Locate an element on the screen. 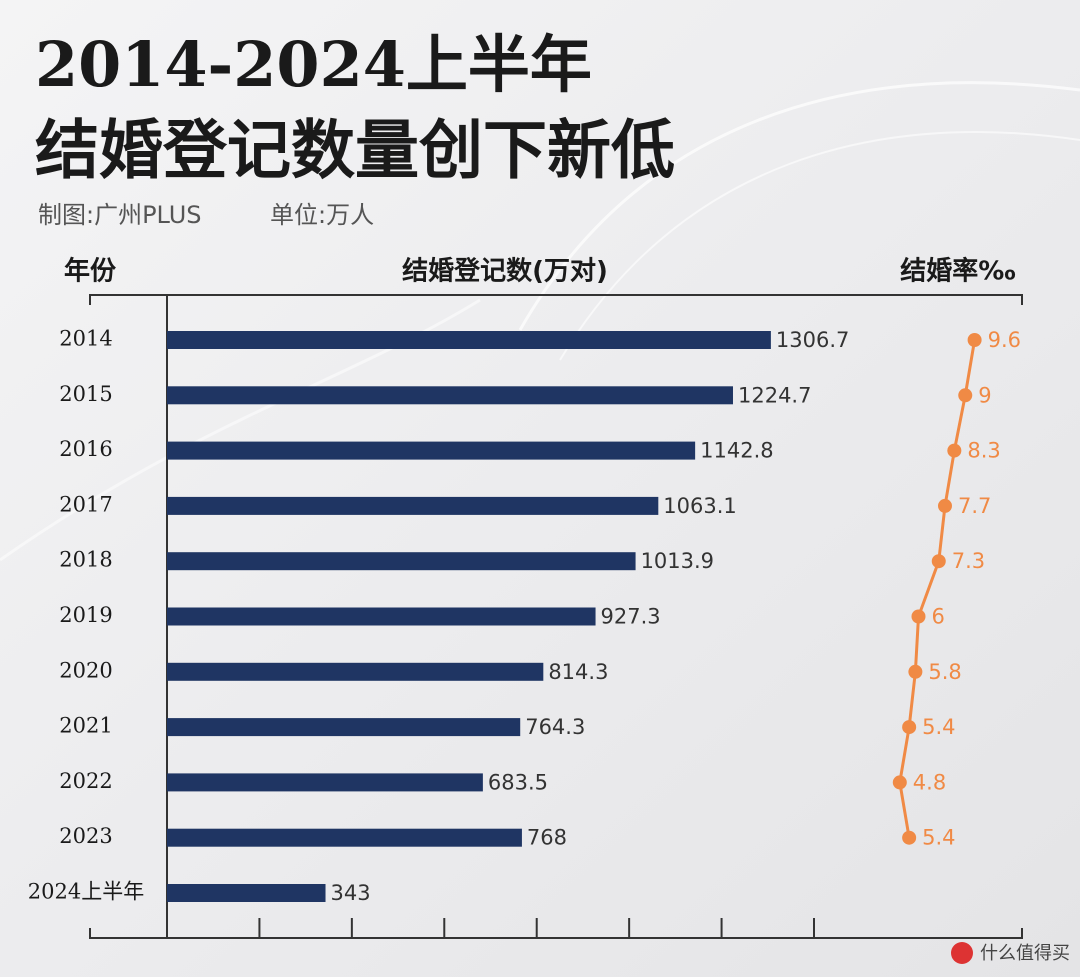 The height and width of the screenshot is (977, 1080). y-tick-label: 2018 is located at coordinates (85, 560).